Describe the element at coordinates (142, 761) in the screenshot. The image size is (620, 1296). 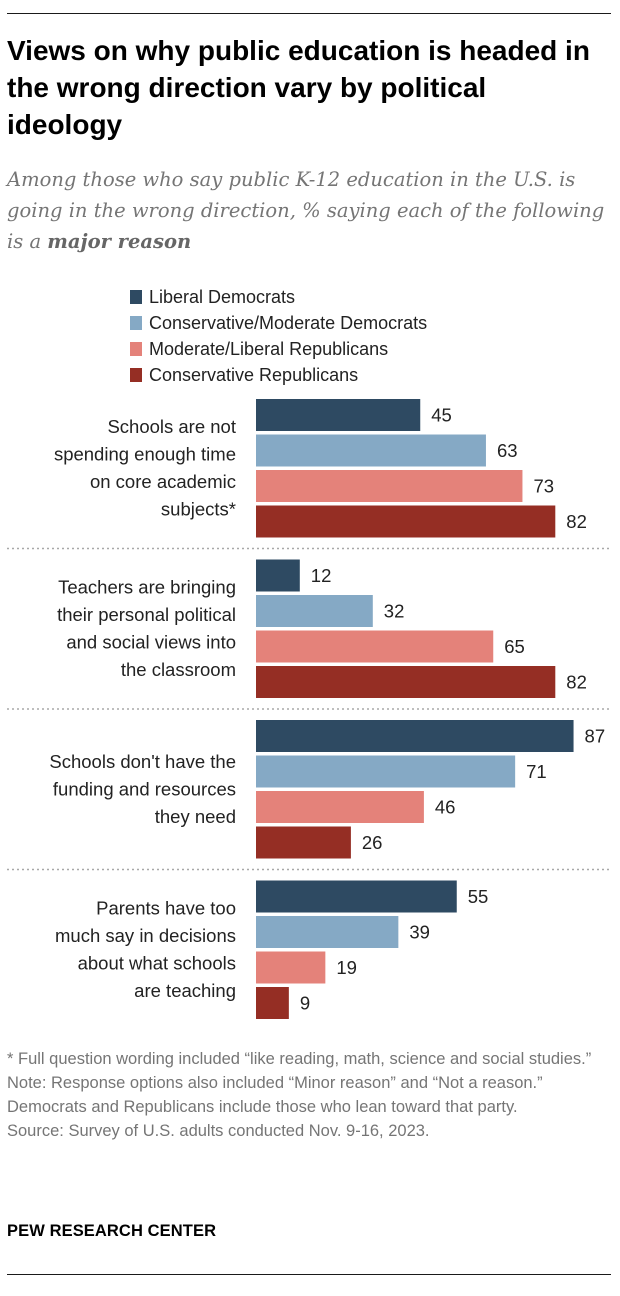
I see `category-label: Schools don't have the` at that location.